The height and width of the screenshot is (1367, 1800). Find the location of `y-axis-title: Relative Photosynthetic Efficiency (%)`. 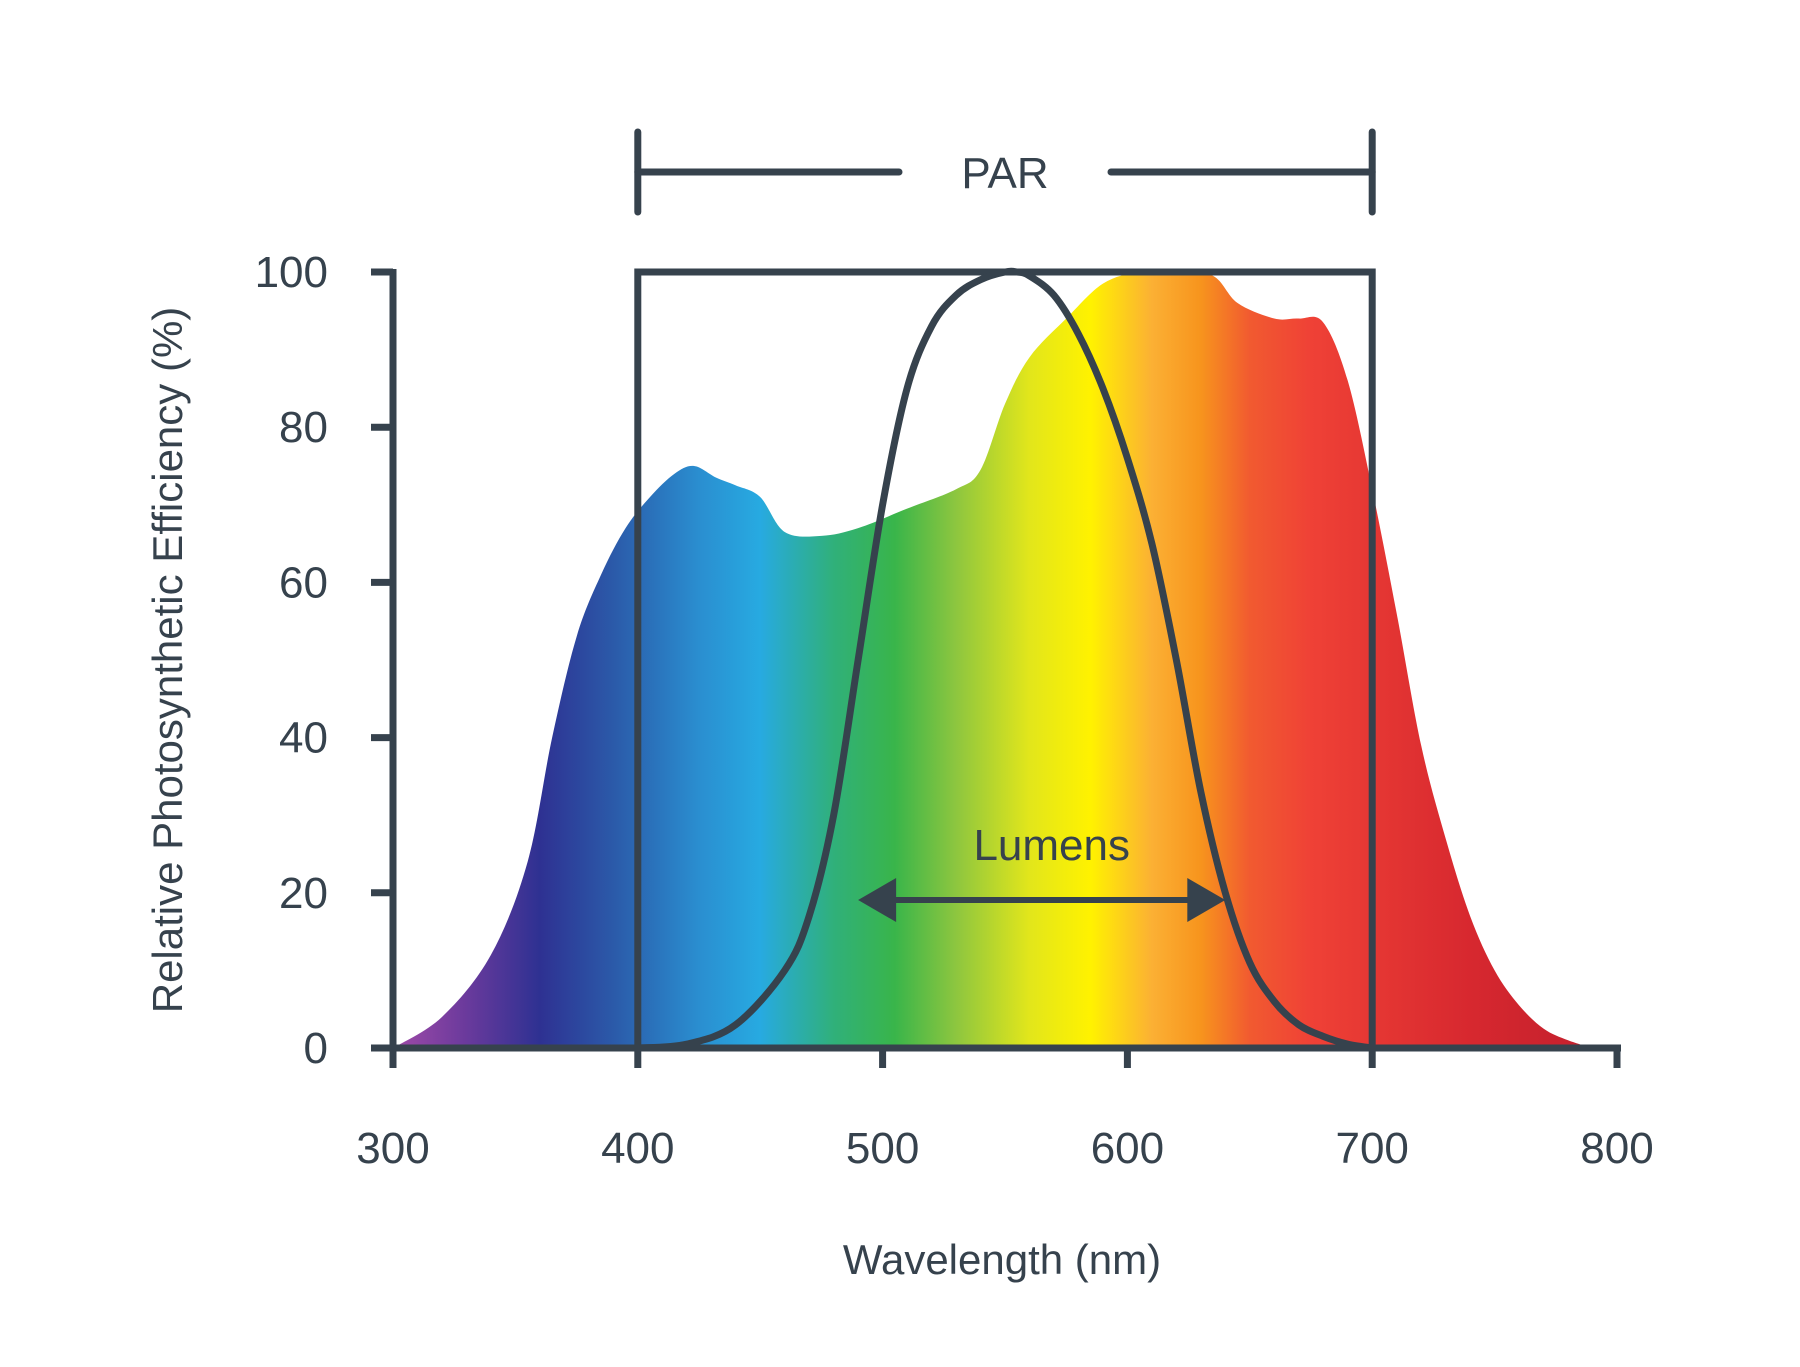

y-axis-title: Relative Photosynthetic Efficiency (%) is located at coordinates (167, 660).